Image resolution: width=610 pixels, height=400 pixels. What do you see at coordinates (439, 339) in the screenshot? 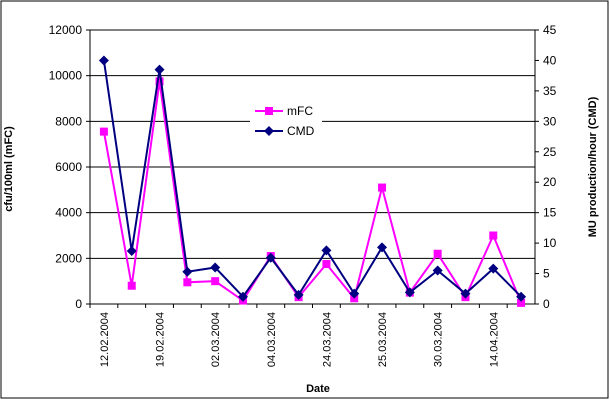
I see `x-tick-label: 30.03.2004` at bounding box center [439, 339].